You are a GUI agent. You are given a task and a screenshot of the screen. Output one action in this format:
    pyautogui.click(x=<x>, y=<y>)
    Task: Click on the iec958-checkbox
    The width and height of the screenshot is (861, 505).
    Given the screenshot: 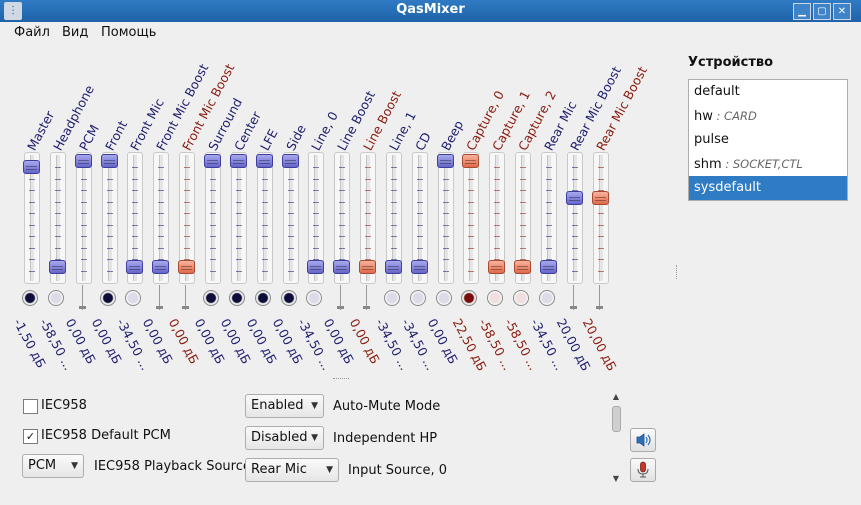 What is the action you would take?
    pyautogui.click(x=30, y=406)
    